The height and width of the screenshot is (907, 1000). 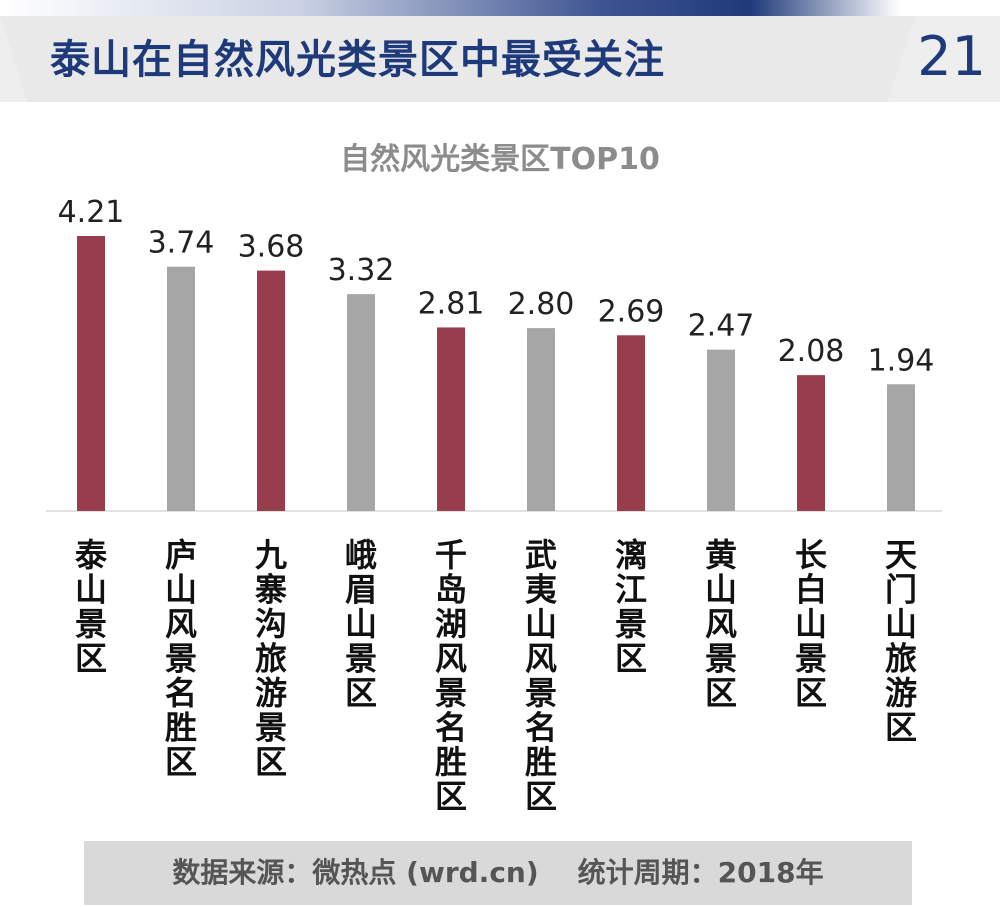 I want to click on category-label-7: 漓江景区, so click(x=631, y=607).